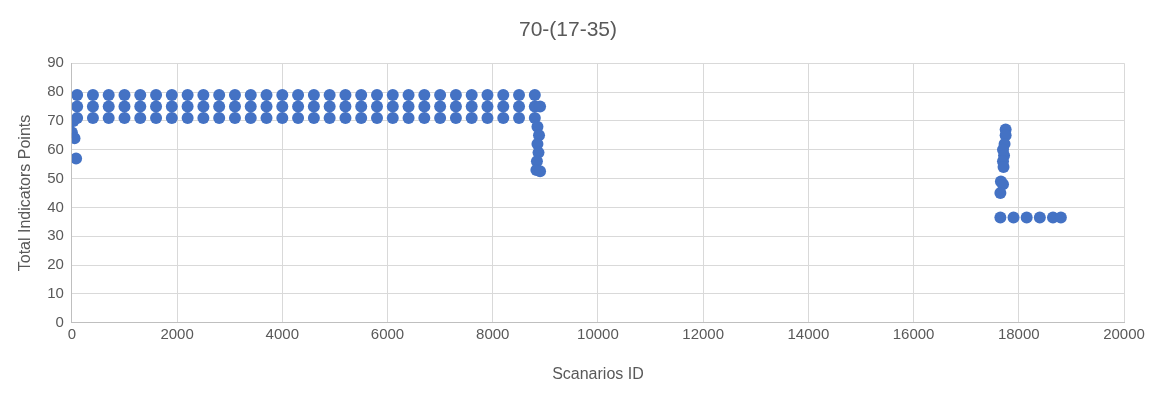 This screenshot has height=402, width=1159. What do you see at coordinates (59, 321) in the screenshot?
I see `y-tick-label: 0` at bounding box center [59, 321].